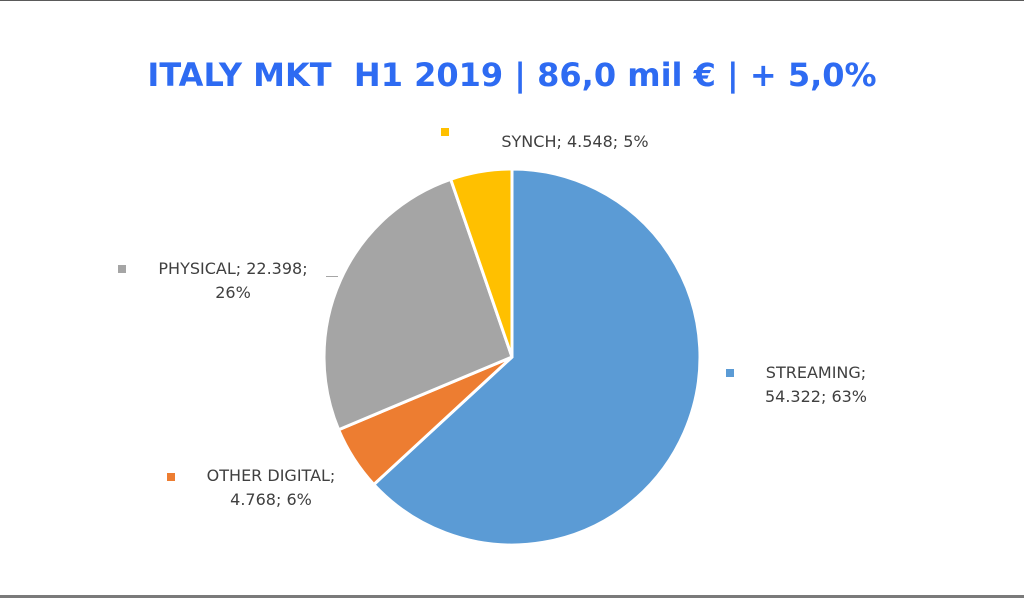 This screenshot has width=1024, height=598. What do you see at coordinates (445, 132) in the screenshot?
I see `legend-swatch-synch` at bounding box center [445, 132].